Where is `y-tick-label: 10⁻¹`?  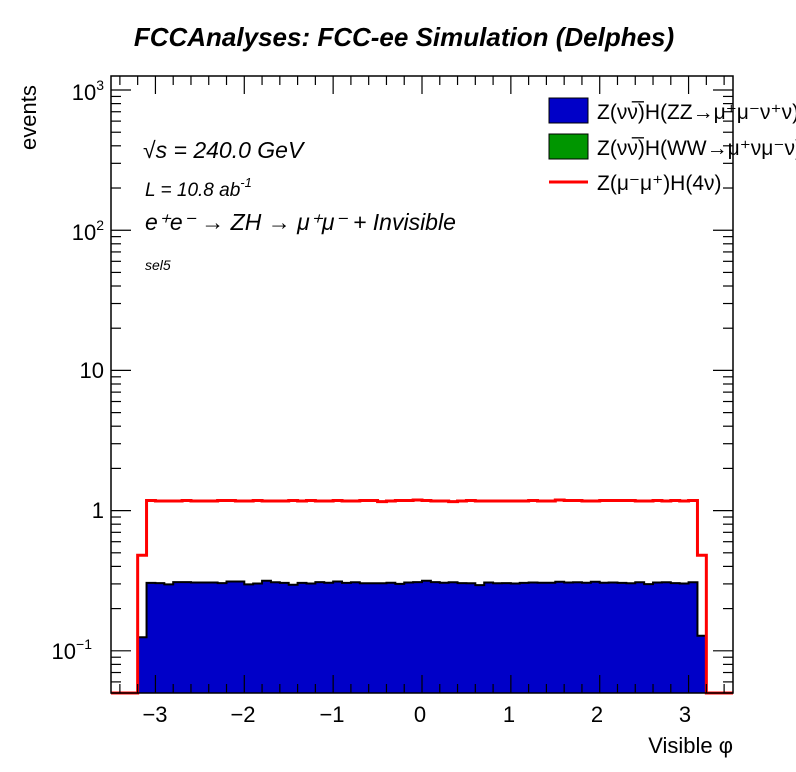 y-tick-label: 10⁻¹ is located at coordinates (72, 650).